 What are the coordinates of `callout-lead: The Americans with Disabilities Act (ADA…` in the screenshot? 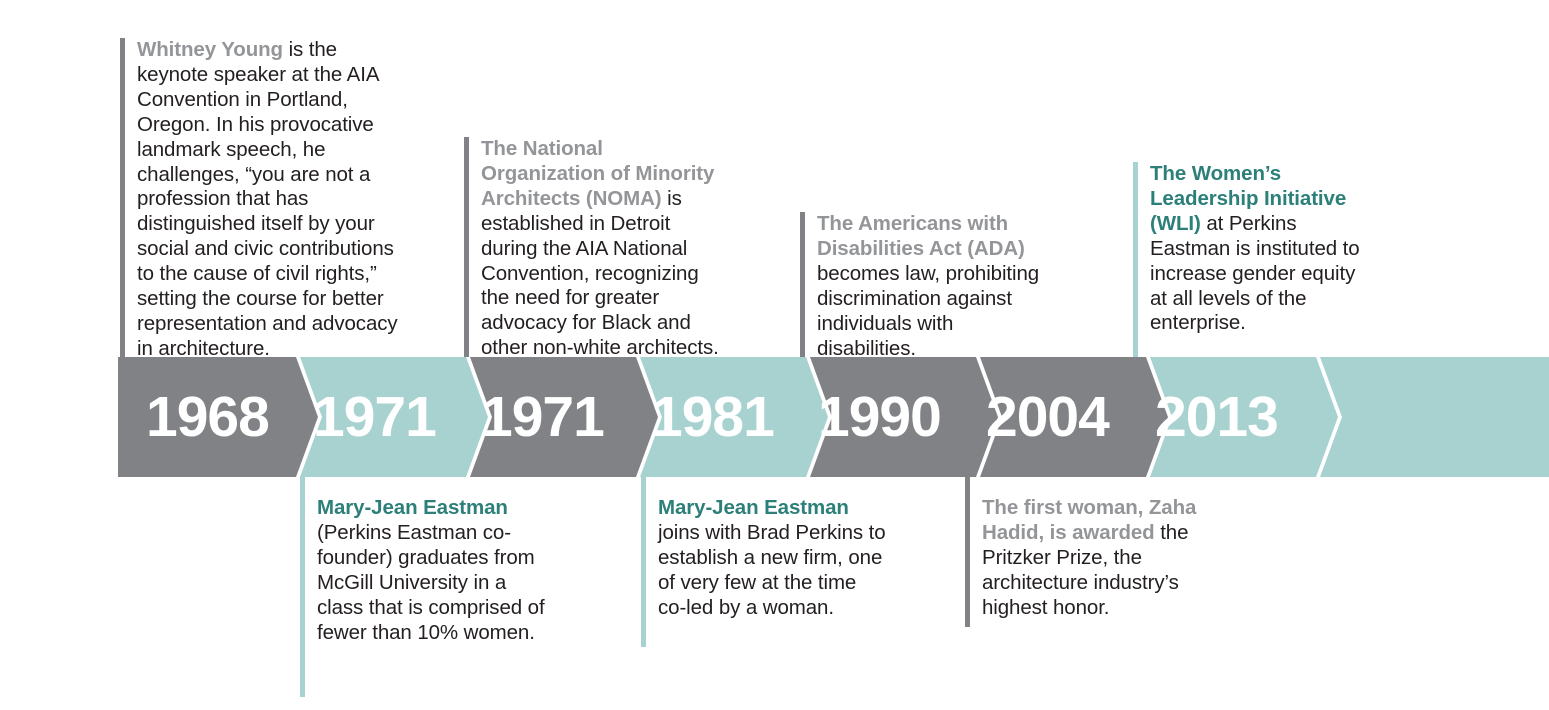 It's located at (921, 236).